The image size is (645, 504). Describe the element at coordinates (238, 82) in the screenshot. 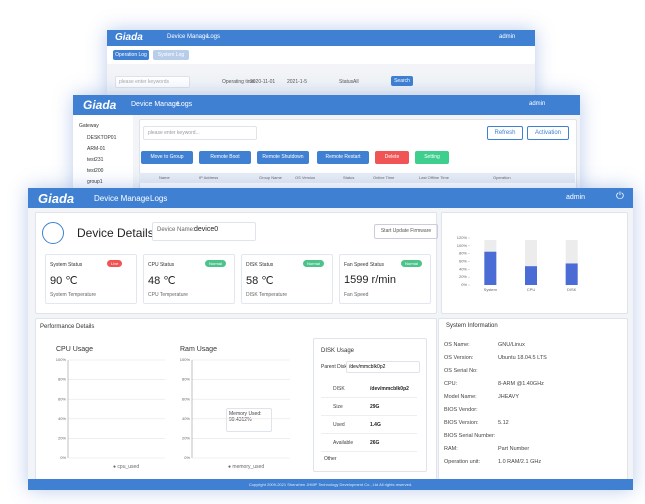

I see `label: Operating time` at that location.